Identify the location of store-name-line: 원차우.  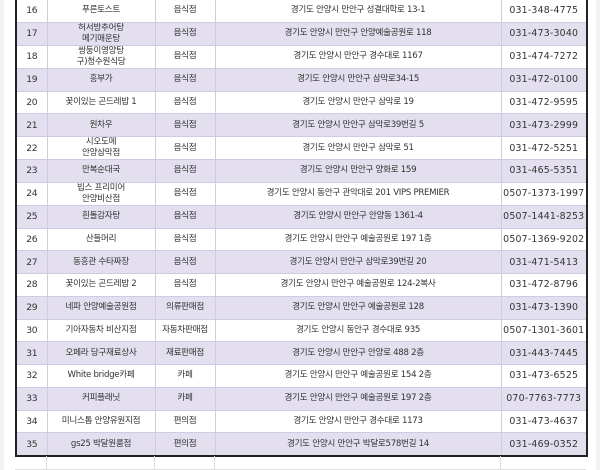
(101, 124).